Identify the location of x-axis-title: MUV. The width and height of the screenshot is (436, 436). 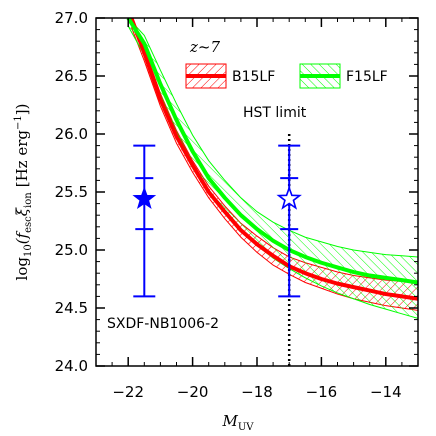
(237, 422).